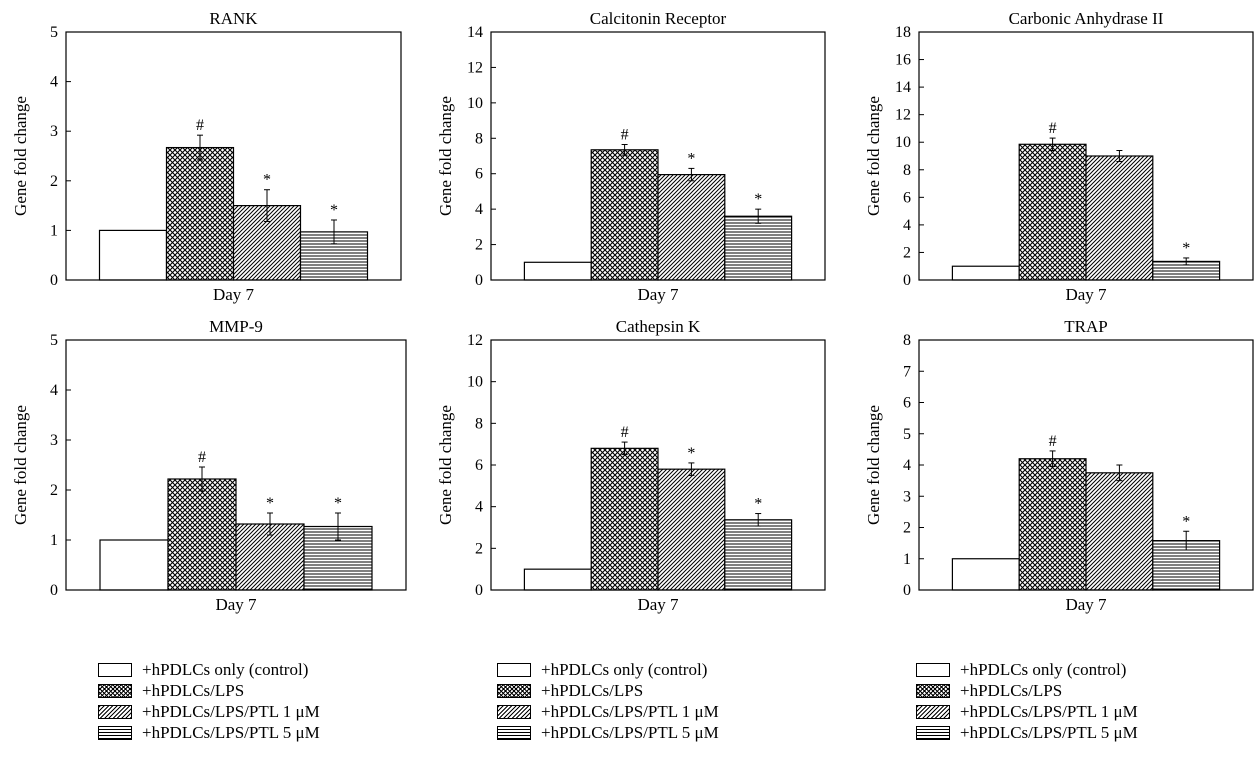  I want to click on y-tick-label: 1, so click(54, 230).